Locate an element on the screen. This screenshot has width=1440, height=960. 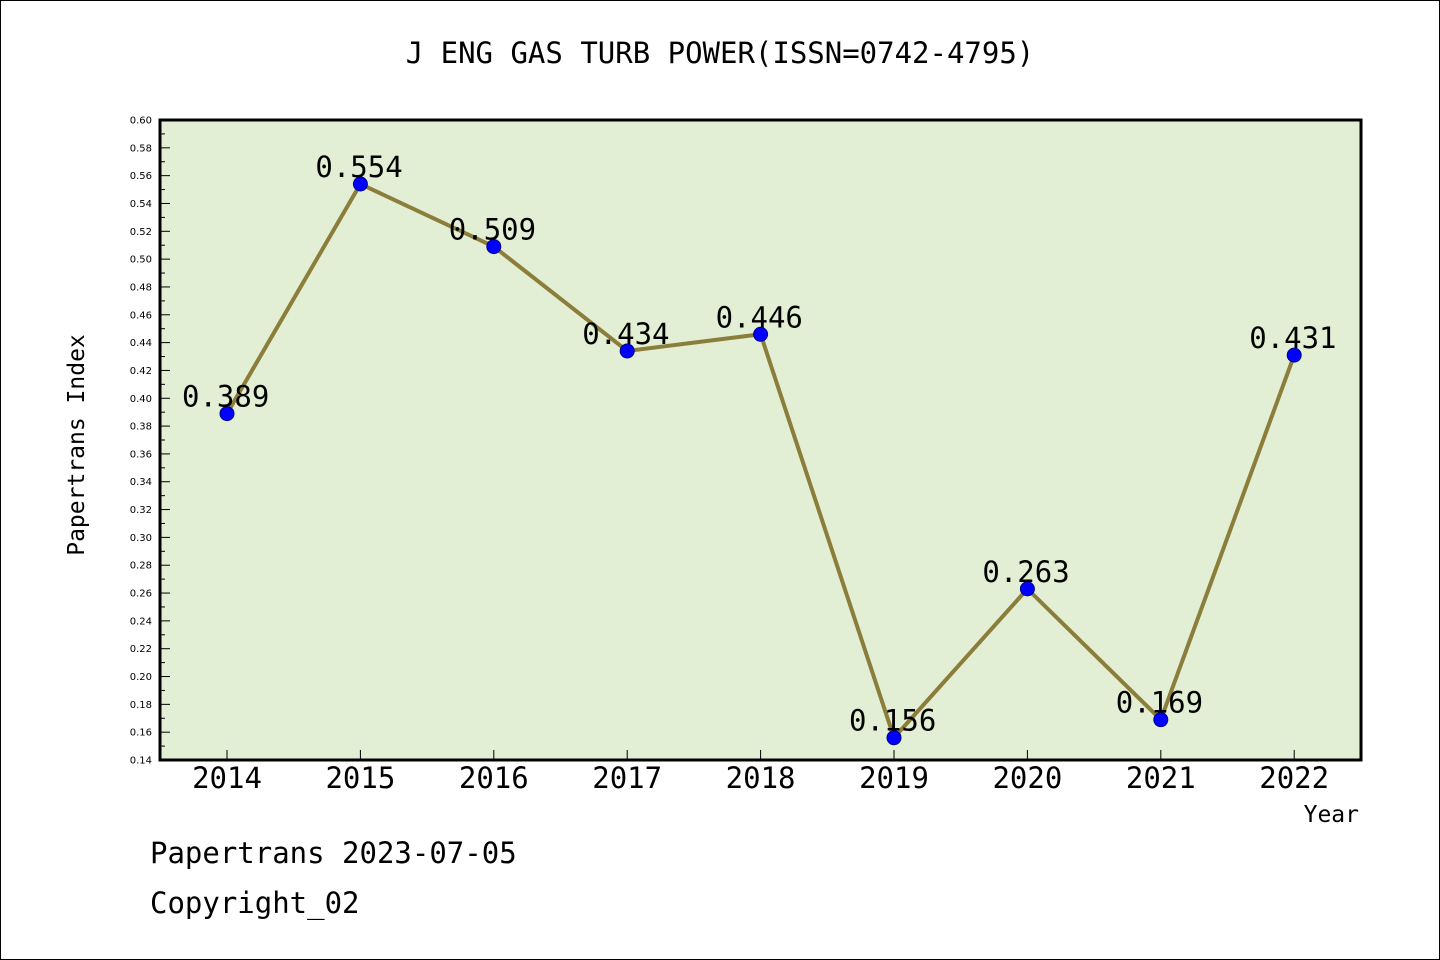
data-label: 0.431 is located at coordinates (1292, 338).